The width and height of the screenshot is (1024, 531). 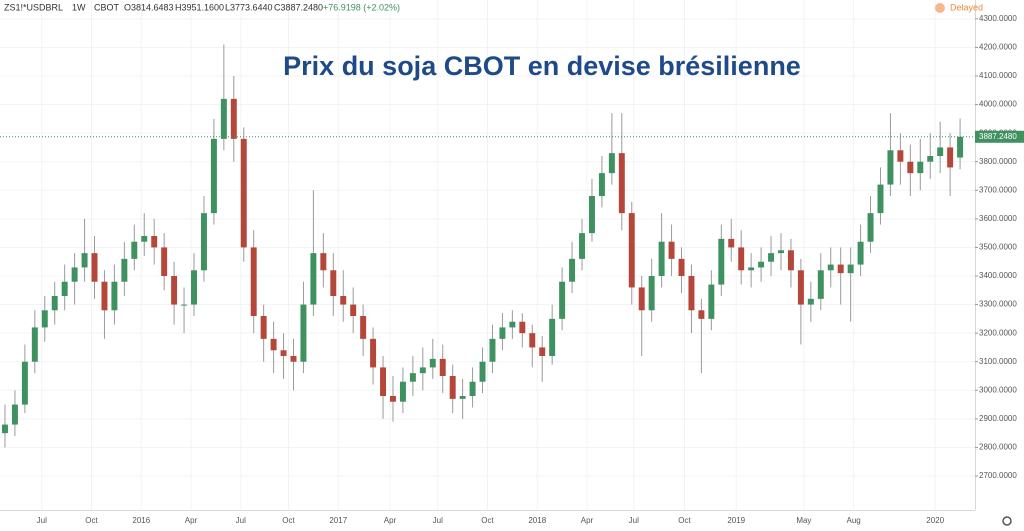 What do you see at coordinates (998, 161) in the screenshot?
I see `y-tick-label: 3800.0000` at bounding box center [998, 161].